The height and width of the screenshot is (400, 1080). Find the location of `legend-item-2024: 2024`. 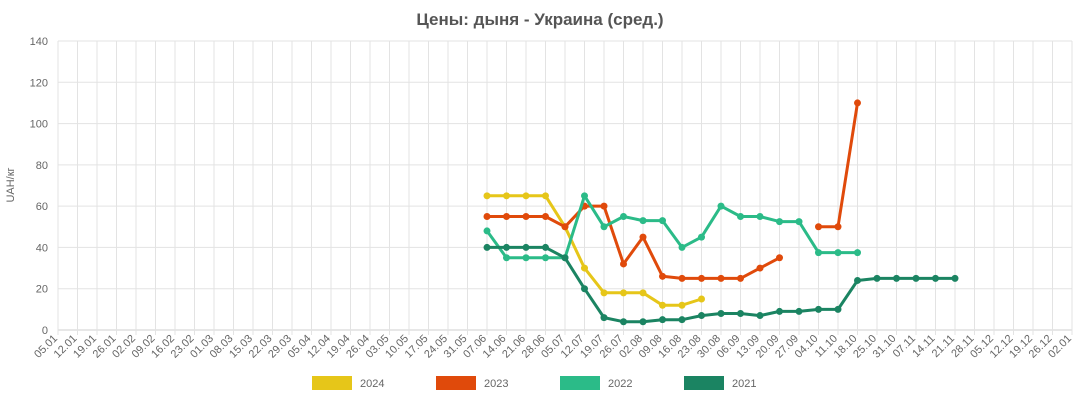

legend-item-2024: 2024 is located at coordinates (348, 383).